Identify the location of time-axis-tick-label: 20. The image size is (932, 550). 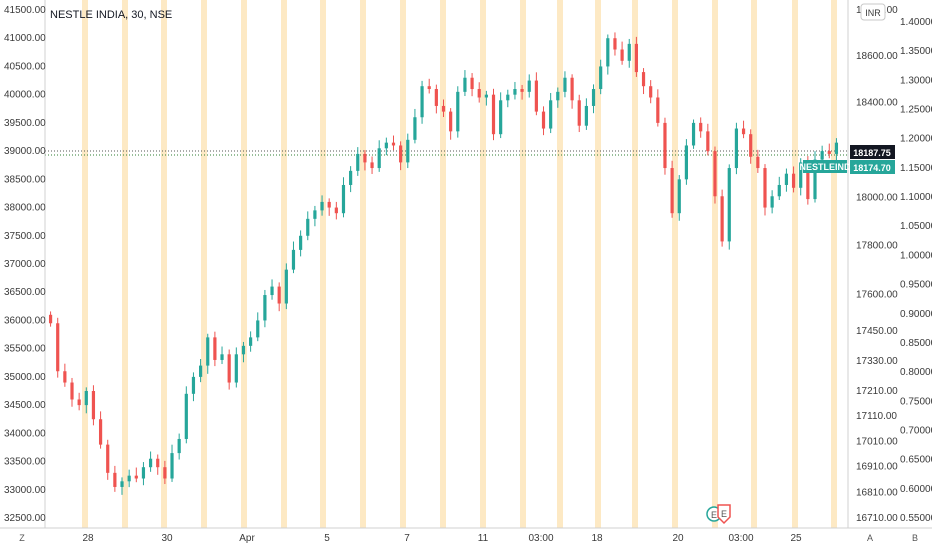
(678, 538).